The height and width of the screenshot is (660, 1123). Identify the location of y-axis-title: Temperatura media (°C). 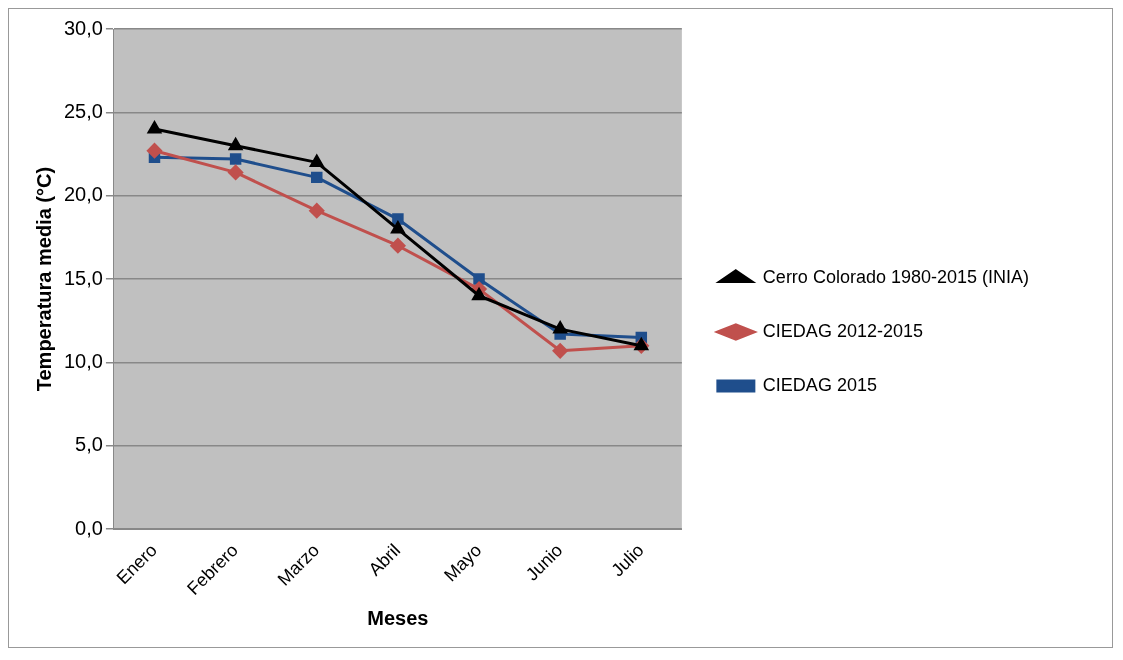
(43, 279).